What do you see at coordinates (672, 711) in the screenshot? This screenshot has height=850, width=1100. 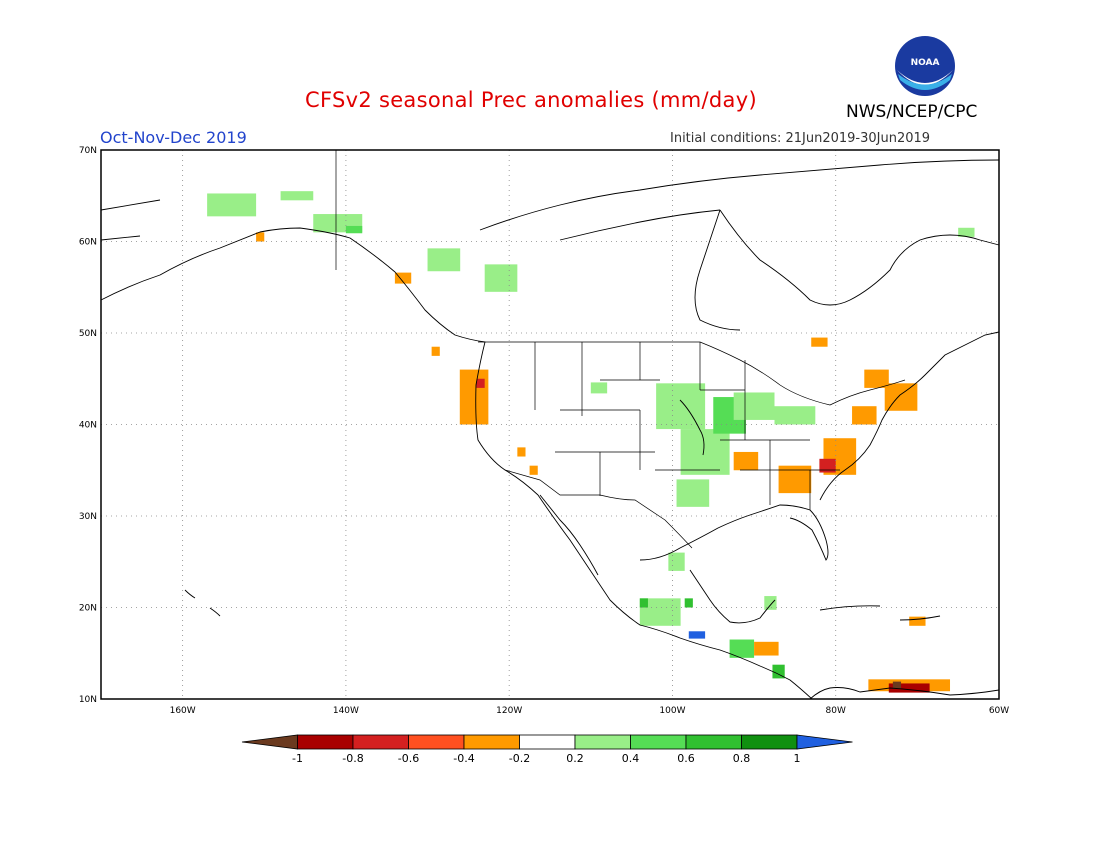 I see `lon-tick-label: 100W` at bounding box center [672, 711].